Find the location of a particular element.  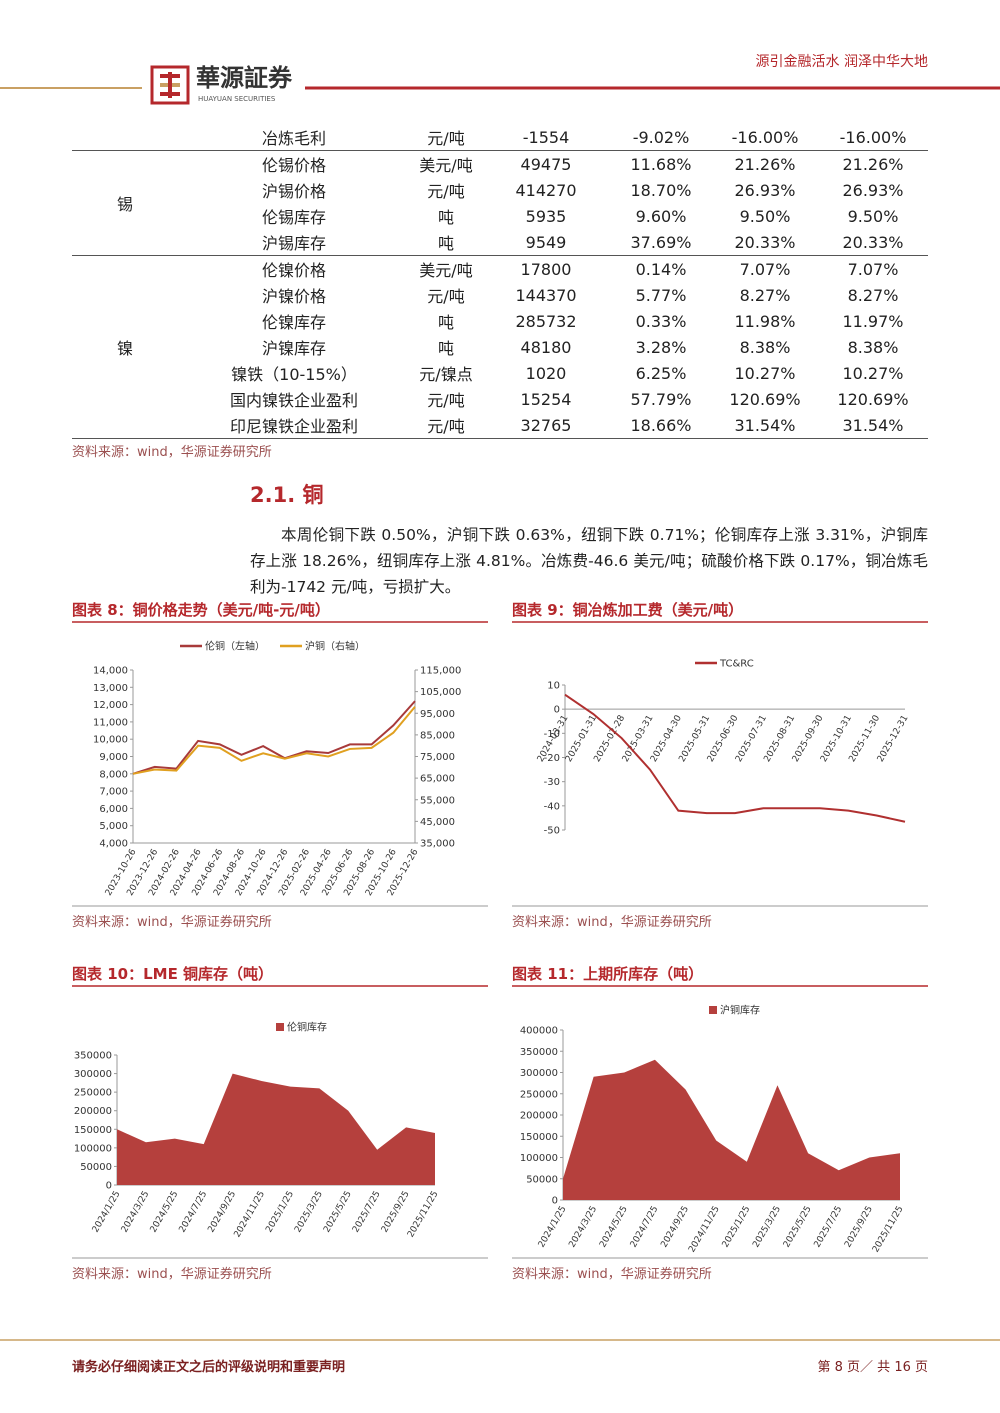

y-tick-label: 250000 is located at coordinates (539, 1094).